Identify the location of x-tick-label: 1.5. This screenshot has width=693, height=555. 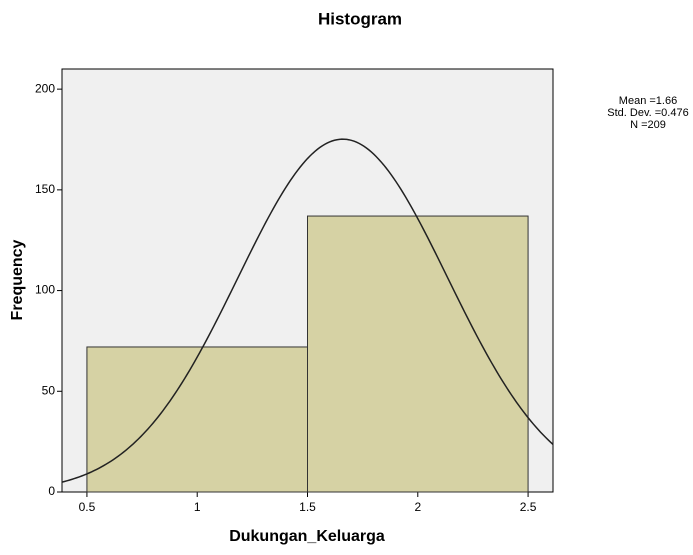
(307, 507).